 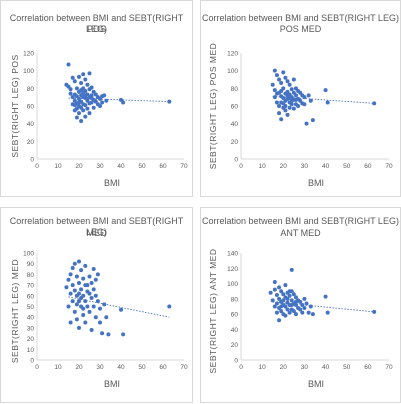 I want to click on x-tick-label: 40, so click(x=326, y=367).